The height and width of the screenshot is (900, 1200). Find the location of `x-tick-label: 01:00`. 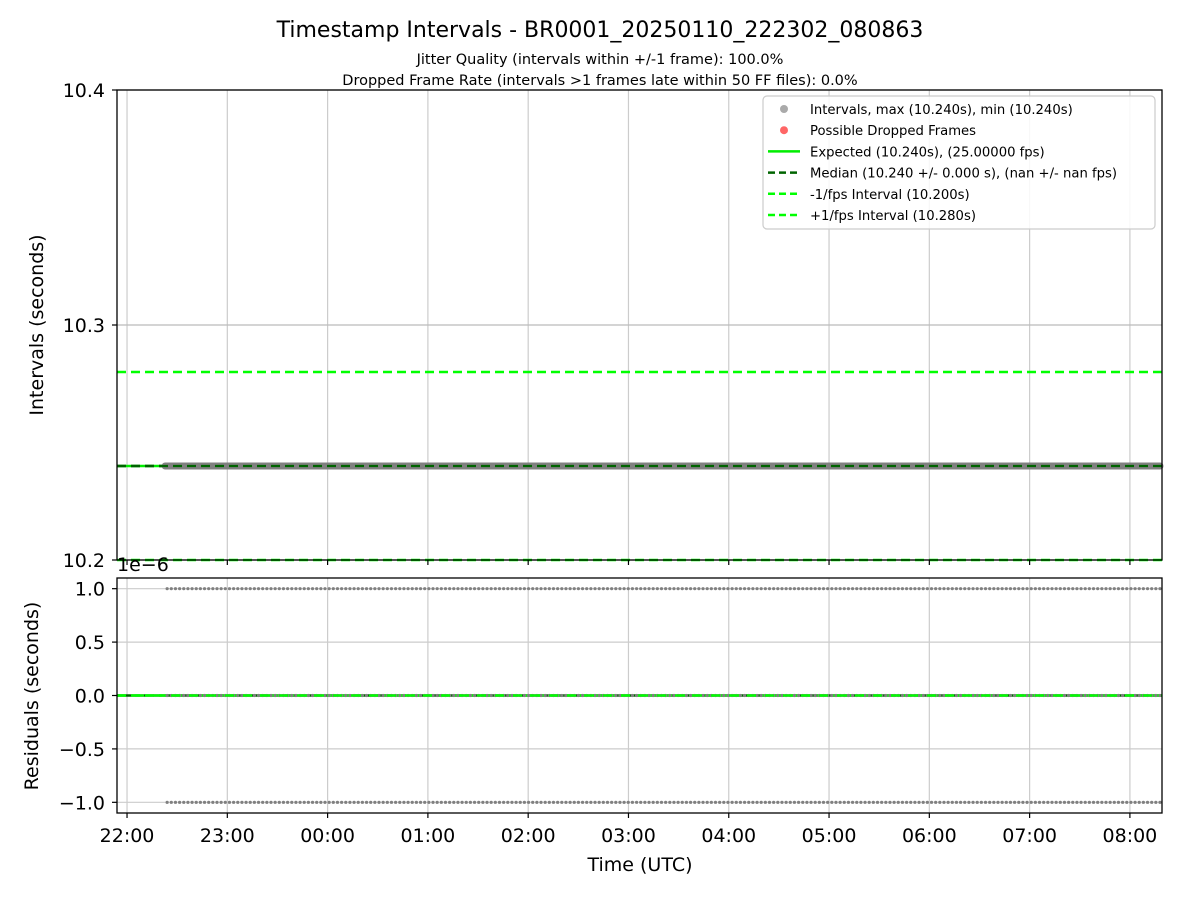

x-tick-label: 01:00 is located at coordinates (428, 836).